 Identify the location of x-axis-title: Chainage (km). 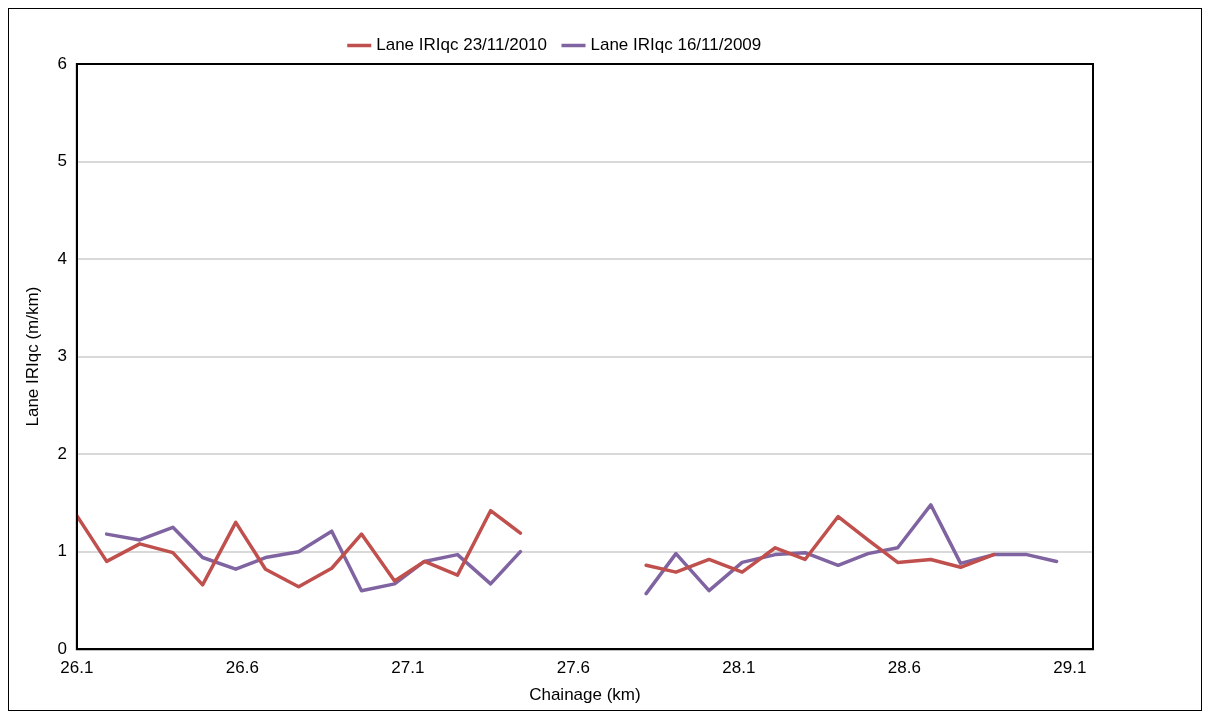
(585, 695).